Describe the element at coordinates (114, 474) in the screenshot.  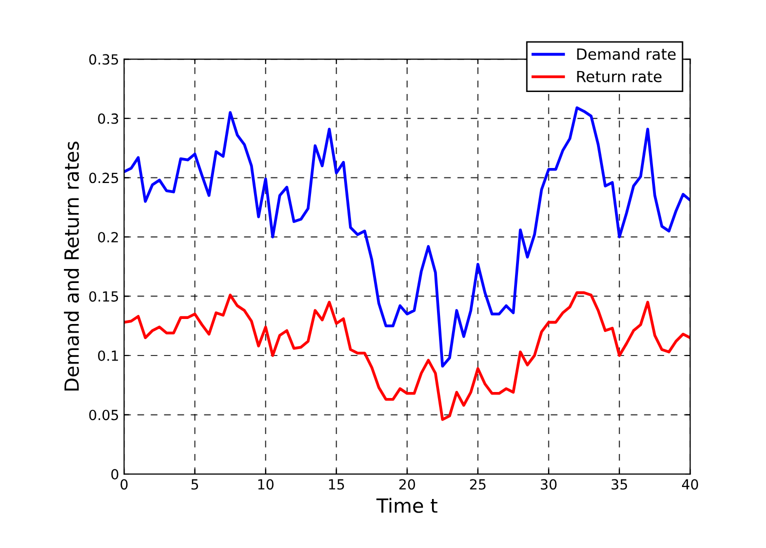
I see `y-tick-label: 0` at that location.